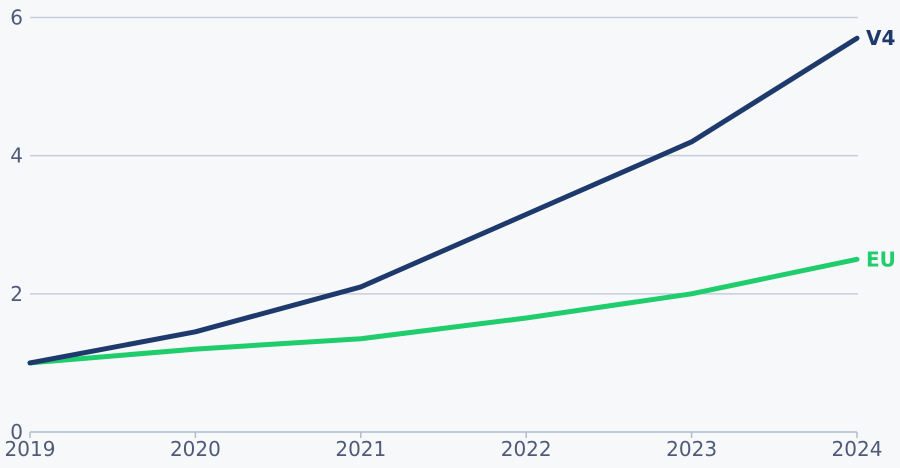 Image resolution: width=900 pixels, height=468 pixels. I want to click on x-tick-label-2019: 2019, so click(30, 449).